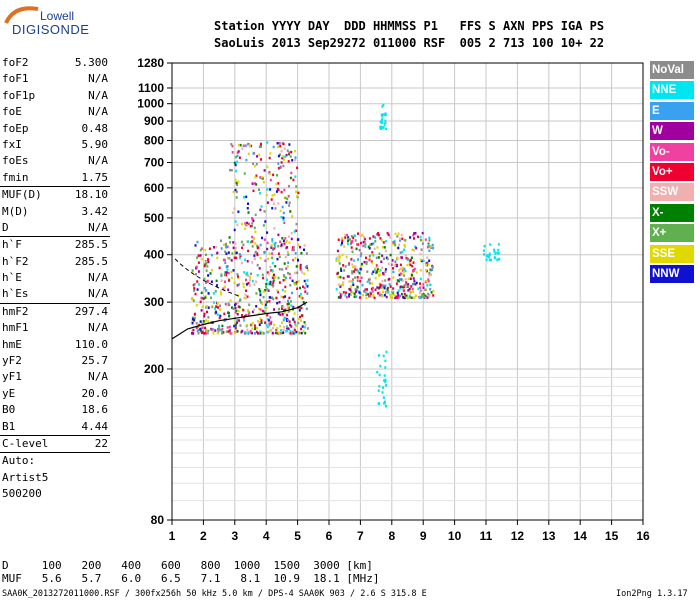  I want to click on x-tick-label: 14, so click(581, 536).